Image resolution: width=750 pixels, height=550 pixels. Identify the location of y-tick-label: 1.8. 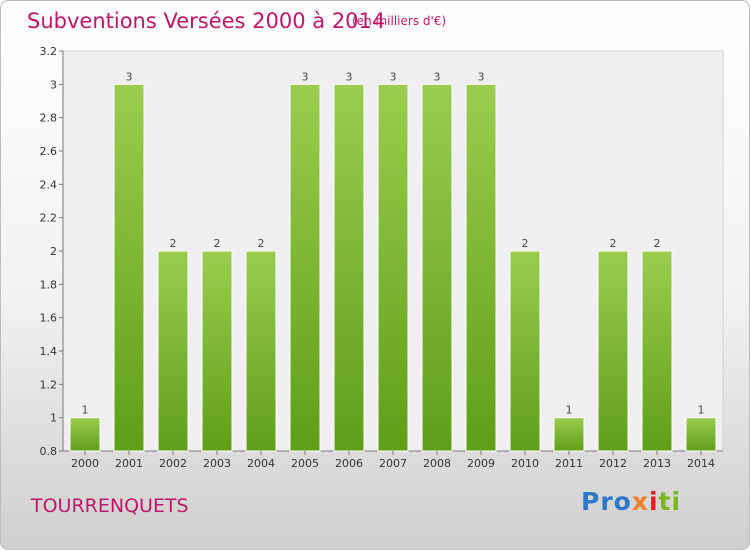
(49, 284).